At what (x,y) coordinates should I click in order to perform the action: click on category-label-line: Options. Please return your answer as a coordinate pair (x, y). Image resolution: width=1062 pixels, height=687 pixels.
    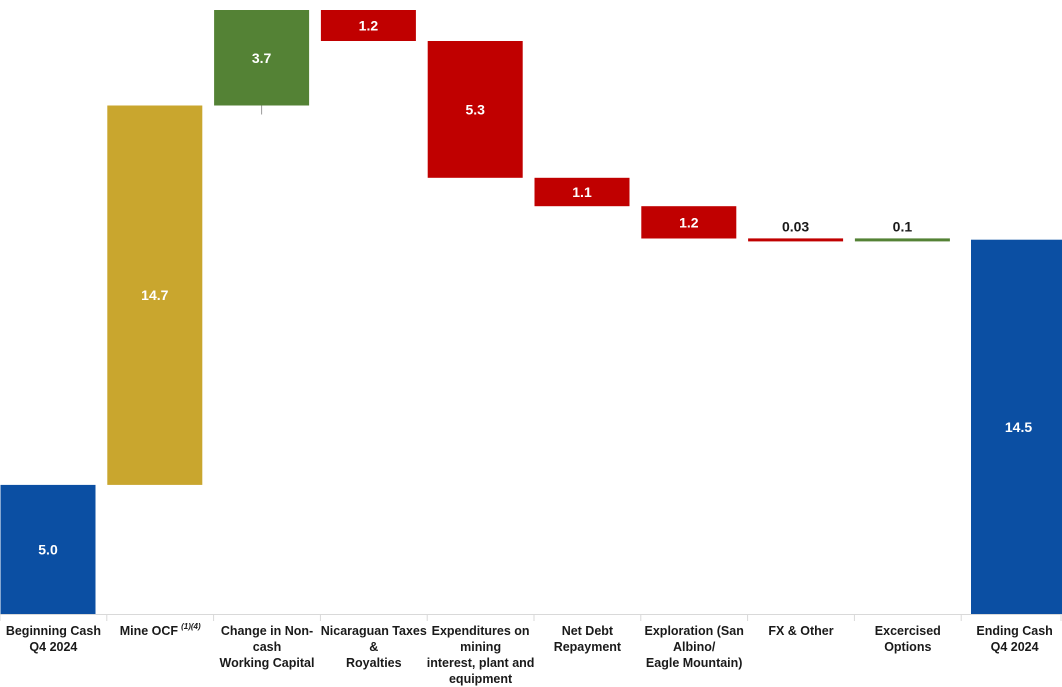
    Looking at the image, I should click on (907, 647).